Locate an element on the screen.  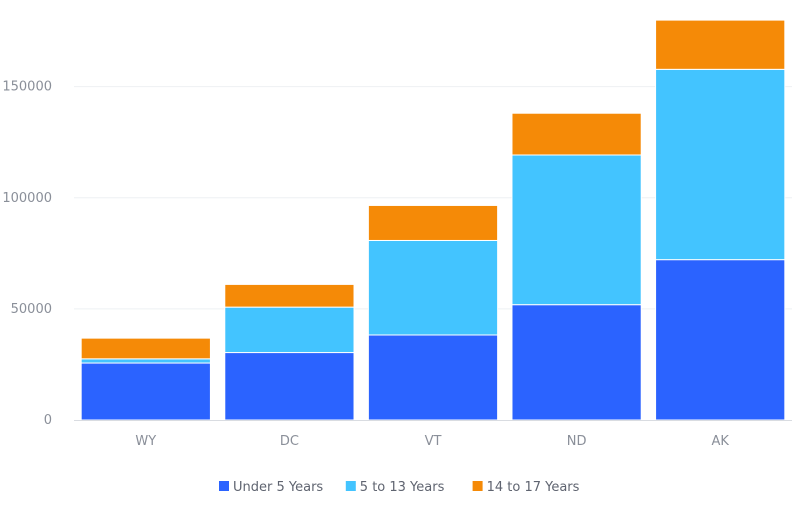
legend: Under 5 Years 5 to 13 Years 14 to 17 Years is located at coordinates (399, 487).